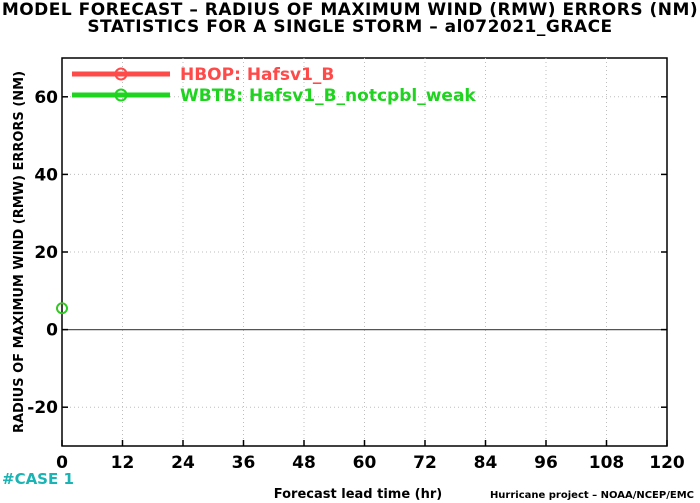  What do you see at coordinates (667, 463) in the screenshot?
I see `x-tick-label: 120` at bounding box center [667, 463].